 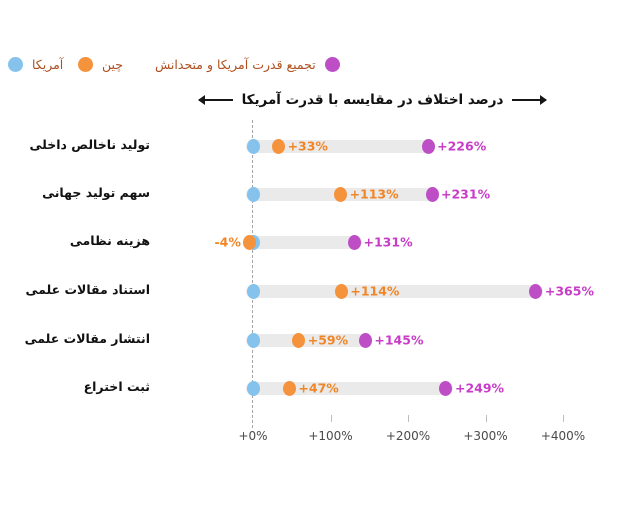 What do you see at coordinates (85, 64) in the screenshot?
I see `china-color-dot-icon` at bounding box center [85, 64].